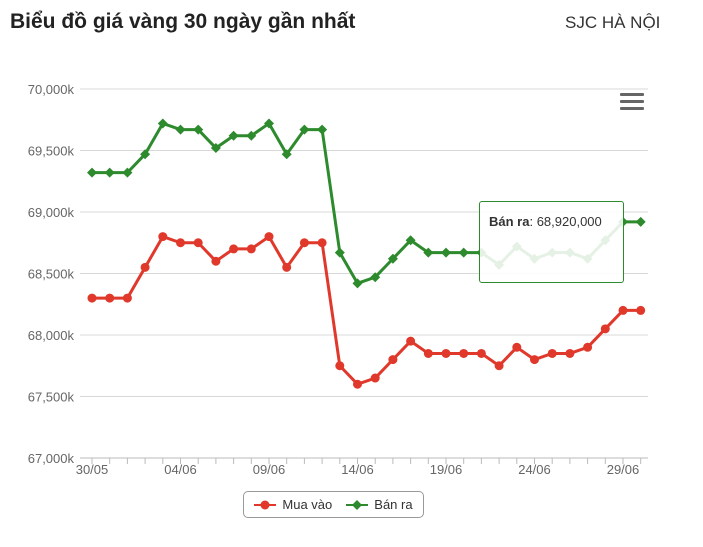 Image resolution: width=703 pixels, height=547 pixels. I want to click on chart-tooltip: Bán ra: 68,920,000, so click(551, 242).